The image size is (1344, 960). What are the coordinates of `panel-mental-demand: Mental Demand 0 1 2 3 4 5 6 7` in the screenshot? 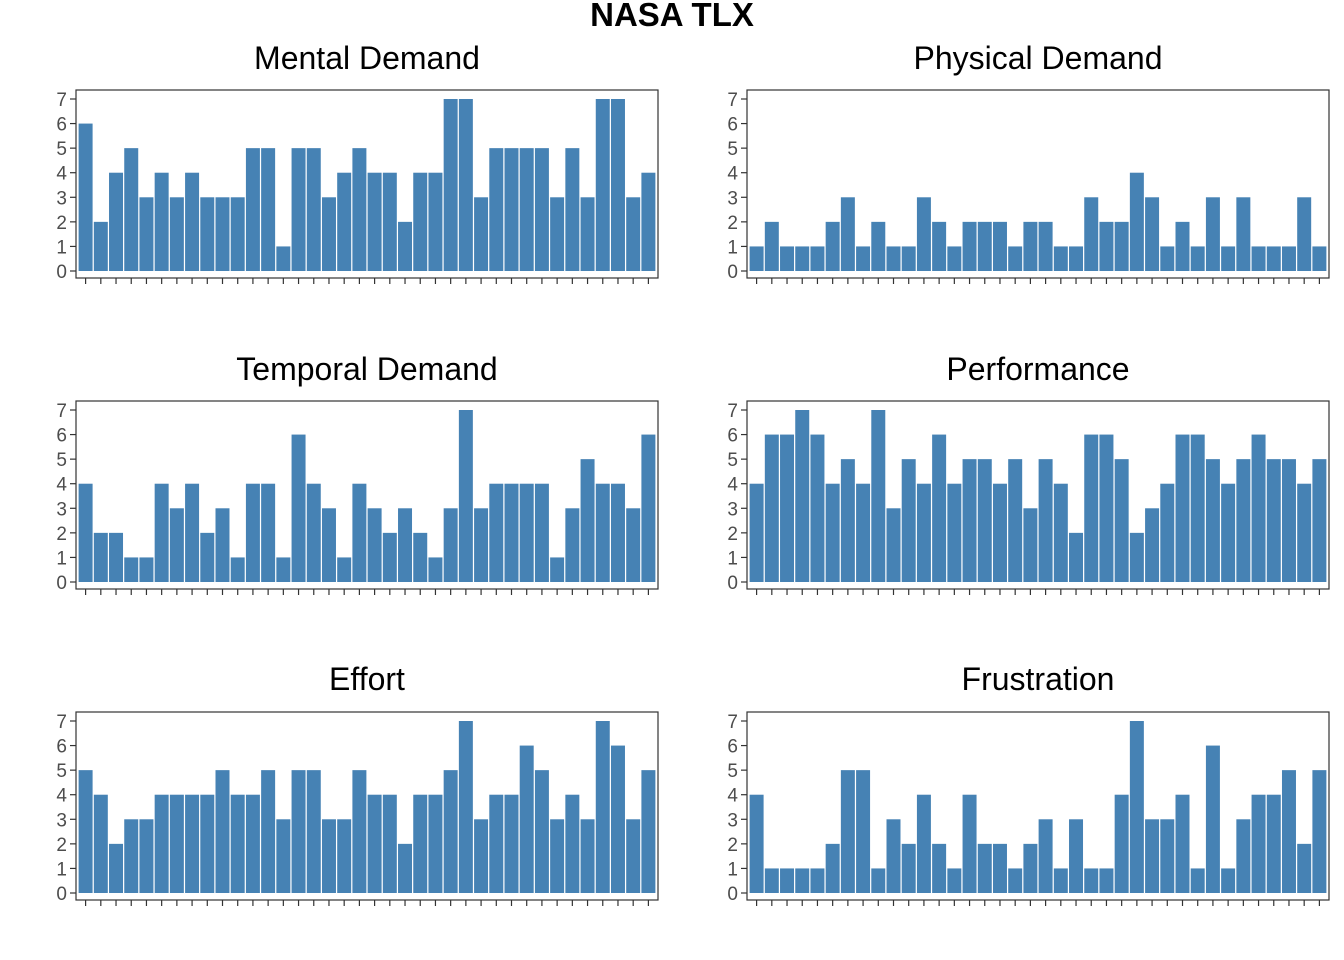 It's located at (357, 162).